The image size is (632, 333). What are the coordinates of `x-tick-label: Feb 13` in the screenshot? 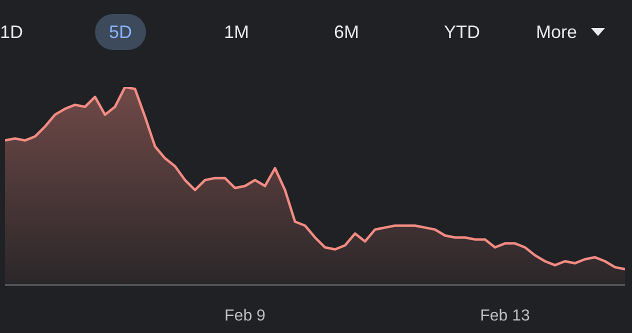 It's located at (505, 315).